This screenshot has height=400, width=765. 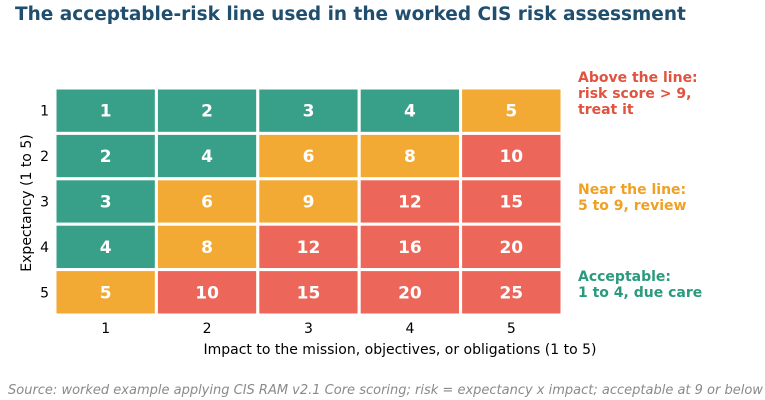 What do you see at coordinates (44, 157) in the screenshot?
I see `y-tick-label: 2` at bounding box center [44, 157].